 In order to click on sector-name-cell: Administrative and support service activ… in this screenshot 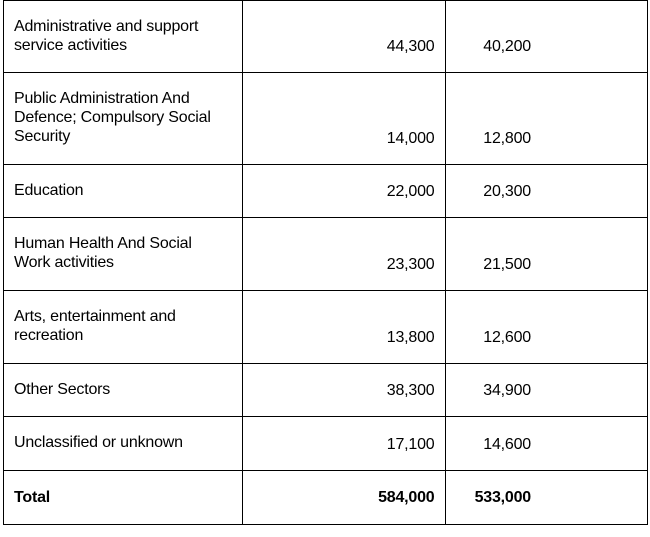, I will do `click(123, 36)`.